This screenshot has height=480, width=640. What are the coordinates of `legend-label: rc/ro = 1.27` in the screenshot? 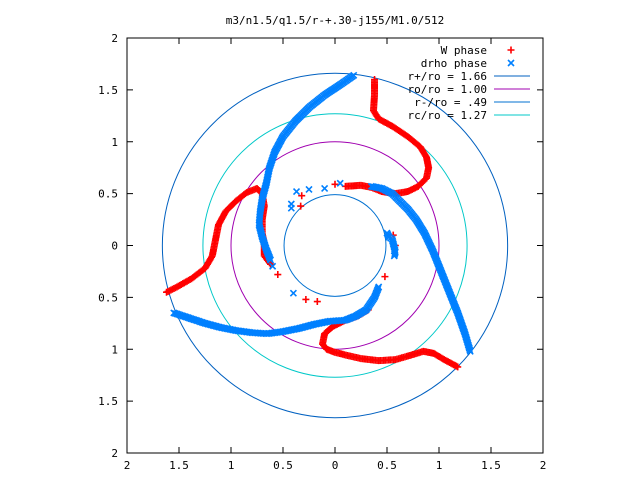 It's located at (447, 115).